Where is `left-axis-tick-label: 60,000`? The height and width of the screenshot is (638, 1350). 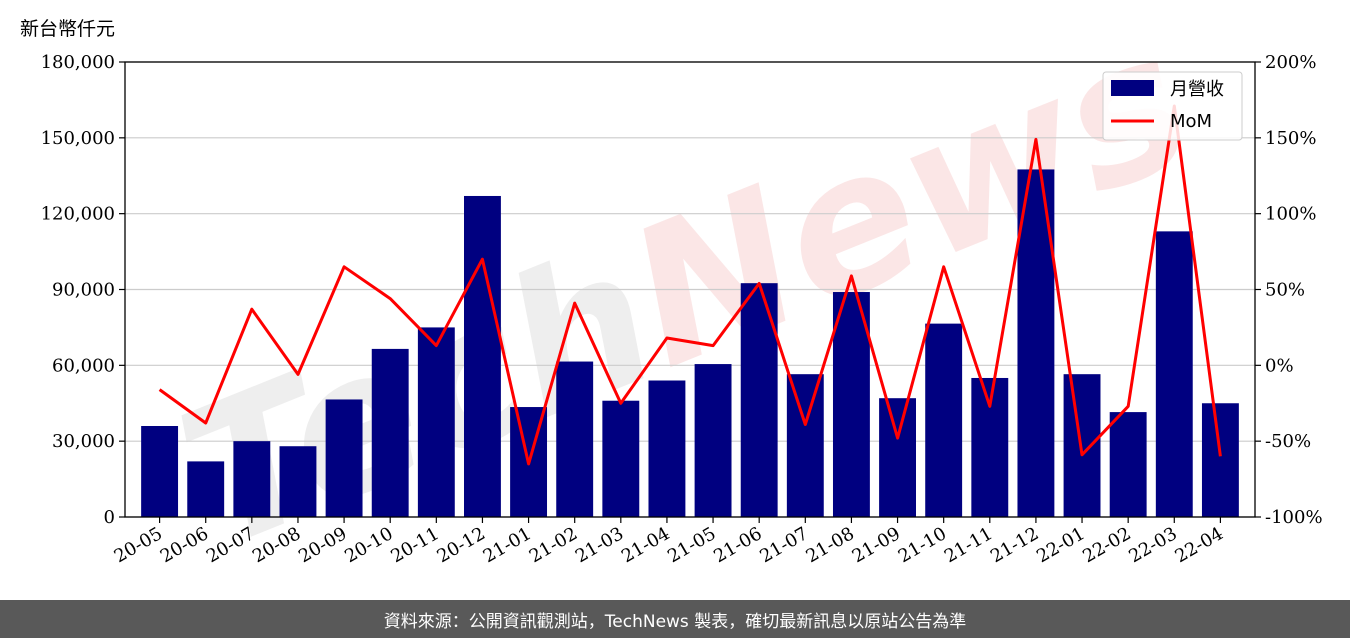
left-axis-tick-label: 60,000 is located at coordinates (83, 365).